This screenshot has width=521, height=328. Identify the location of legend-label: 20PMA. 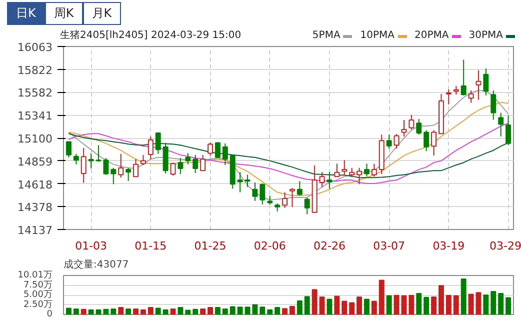
(431, 36).